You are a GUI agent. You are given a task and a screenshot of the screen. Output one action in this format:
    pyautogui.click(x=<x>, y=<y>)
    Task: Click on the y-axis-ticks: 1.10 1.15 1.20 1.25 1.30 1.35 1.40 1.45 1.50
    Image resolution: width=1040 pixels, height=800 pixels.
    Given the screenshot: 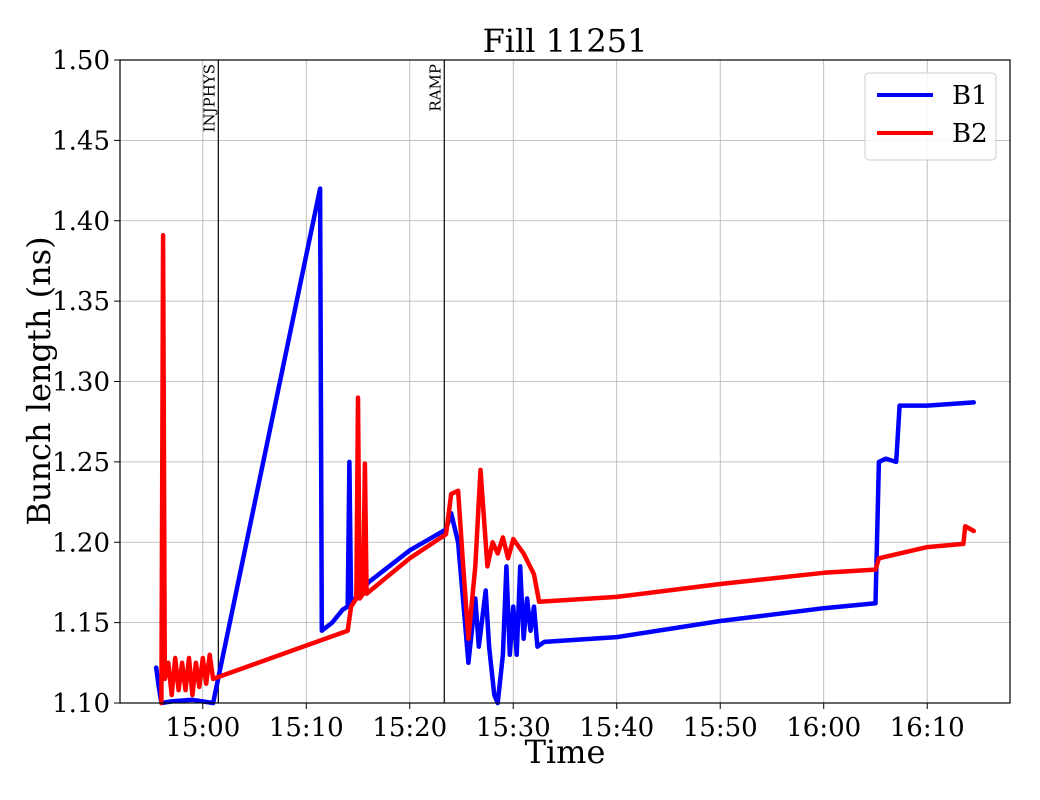 What is the action you would take?
    pyautogui.click(x=86, y=382)
    